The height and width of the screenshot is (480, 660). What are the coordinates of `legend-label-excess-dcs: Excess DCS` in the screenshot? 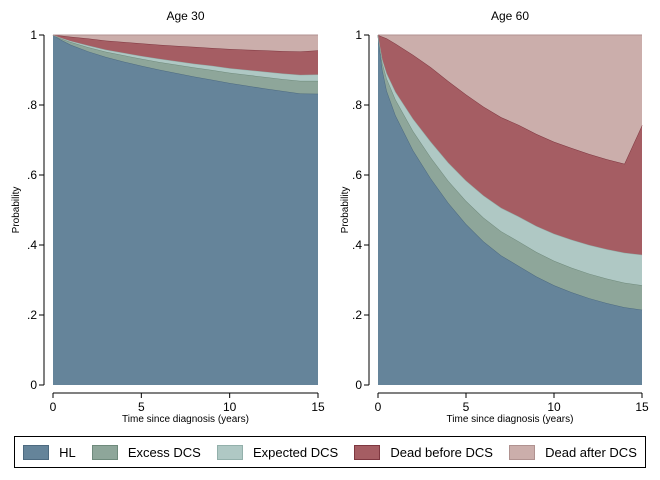 It's located at (164, 452).